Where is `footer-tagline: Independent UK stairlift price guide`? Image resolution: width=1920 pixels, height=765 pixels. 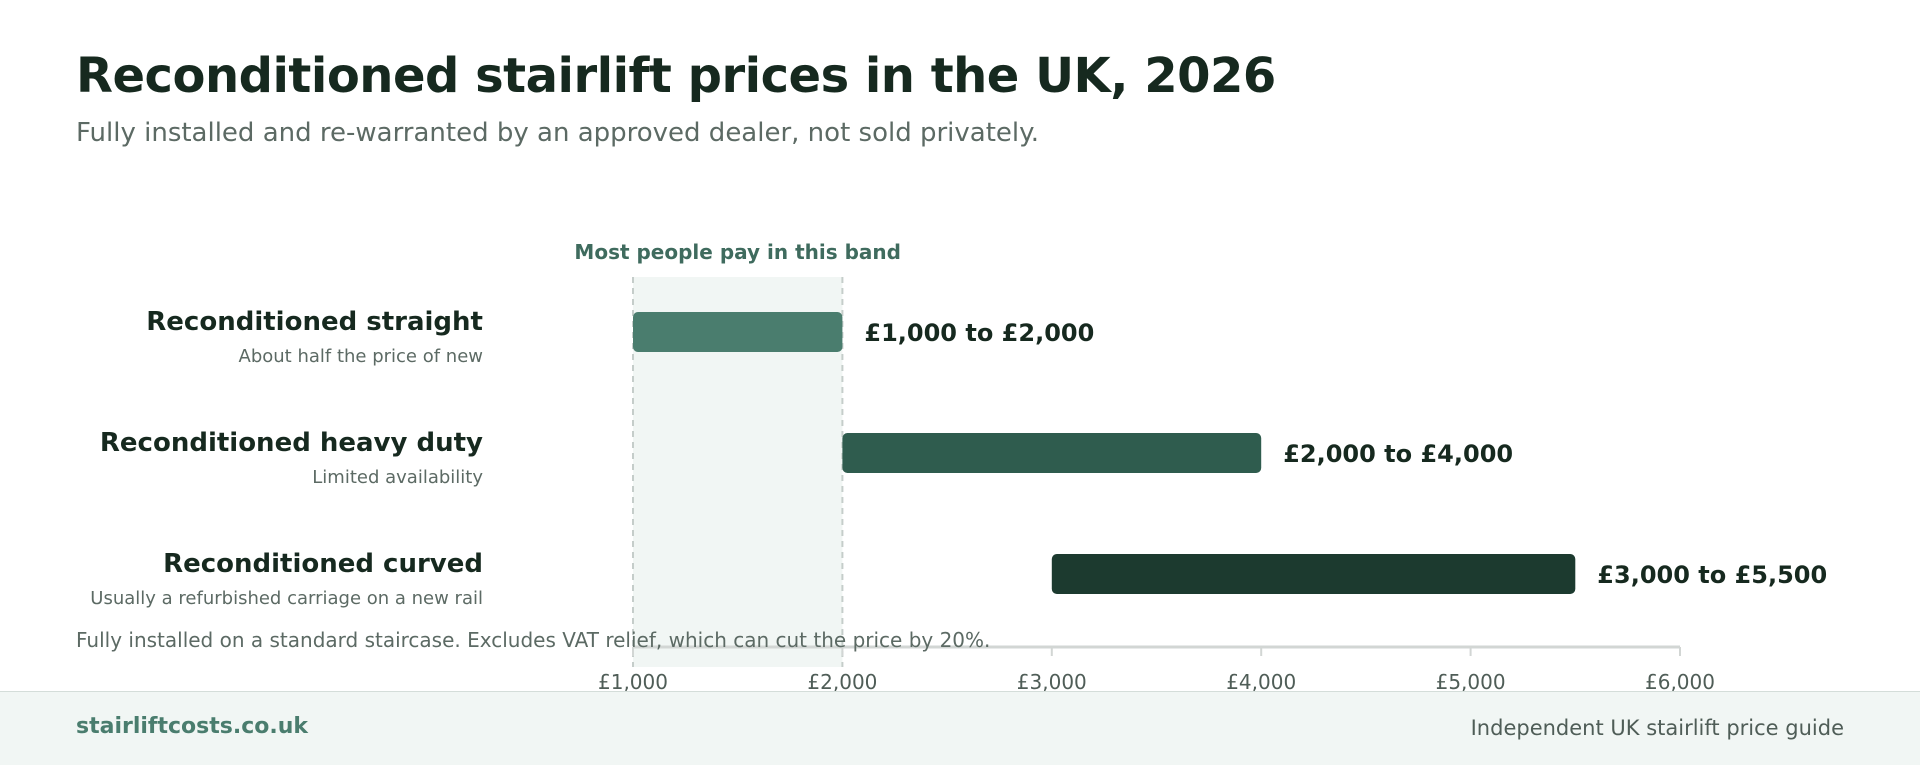 footer-tagline: Independent UK stairlift price guide is located at coordinates (1657, 728).